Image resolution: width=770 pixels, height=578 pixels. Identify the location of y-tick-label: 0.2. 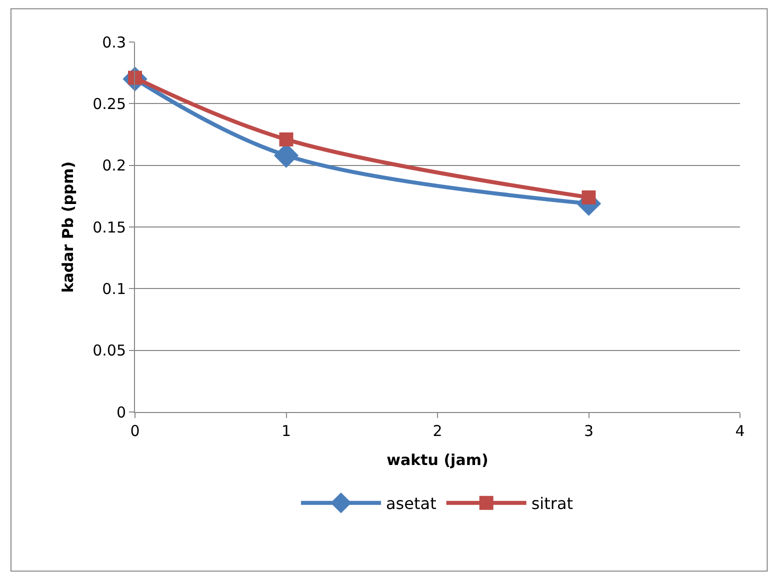
(114, 165).